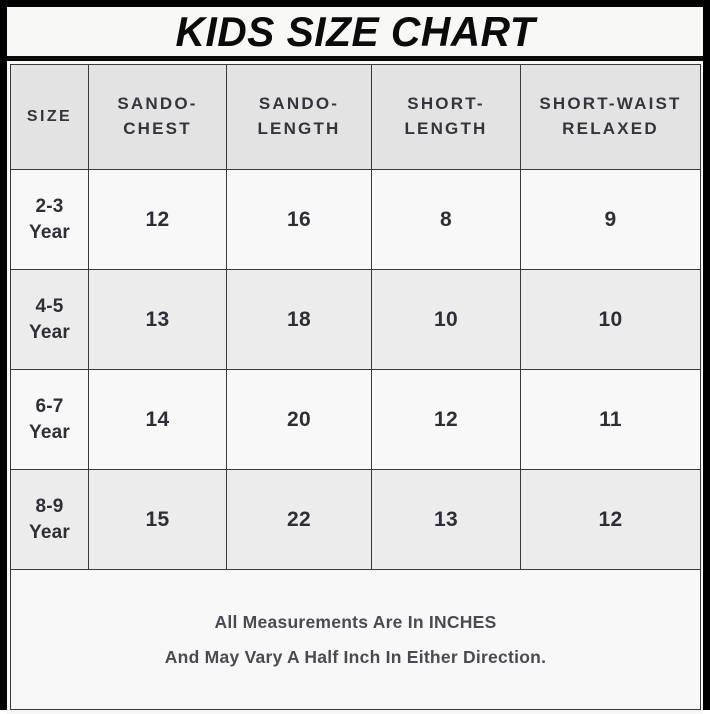  Describe the element at coordinates (446, 419) in the screenshot. I see `cell-short-length: 12` at that location.